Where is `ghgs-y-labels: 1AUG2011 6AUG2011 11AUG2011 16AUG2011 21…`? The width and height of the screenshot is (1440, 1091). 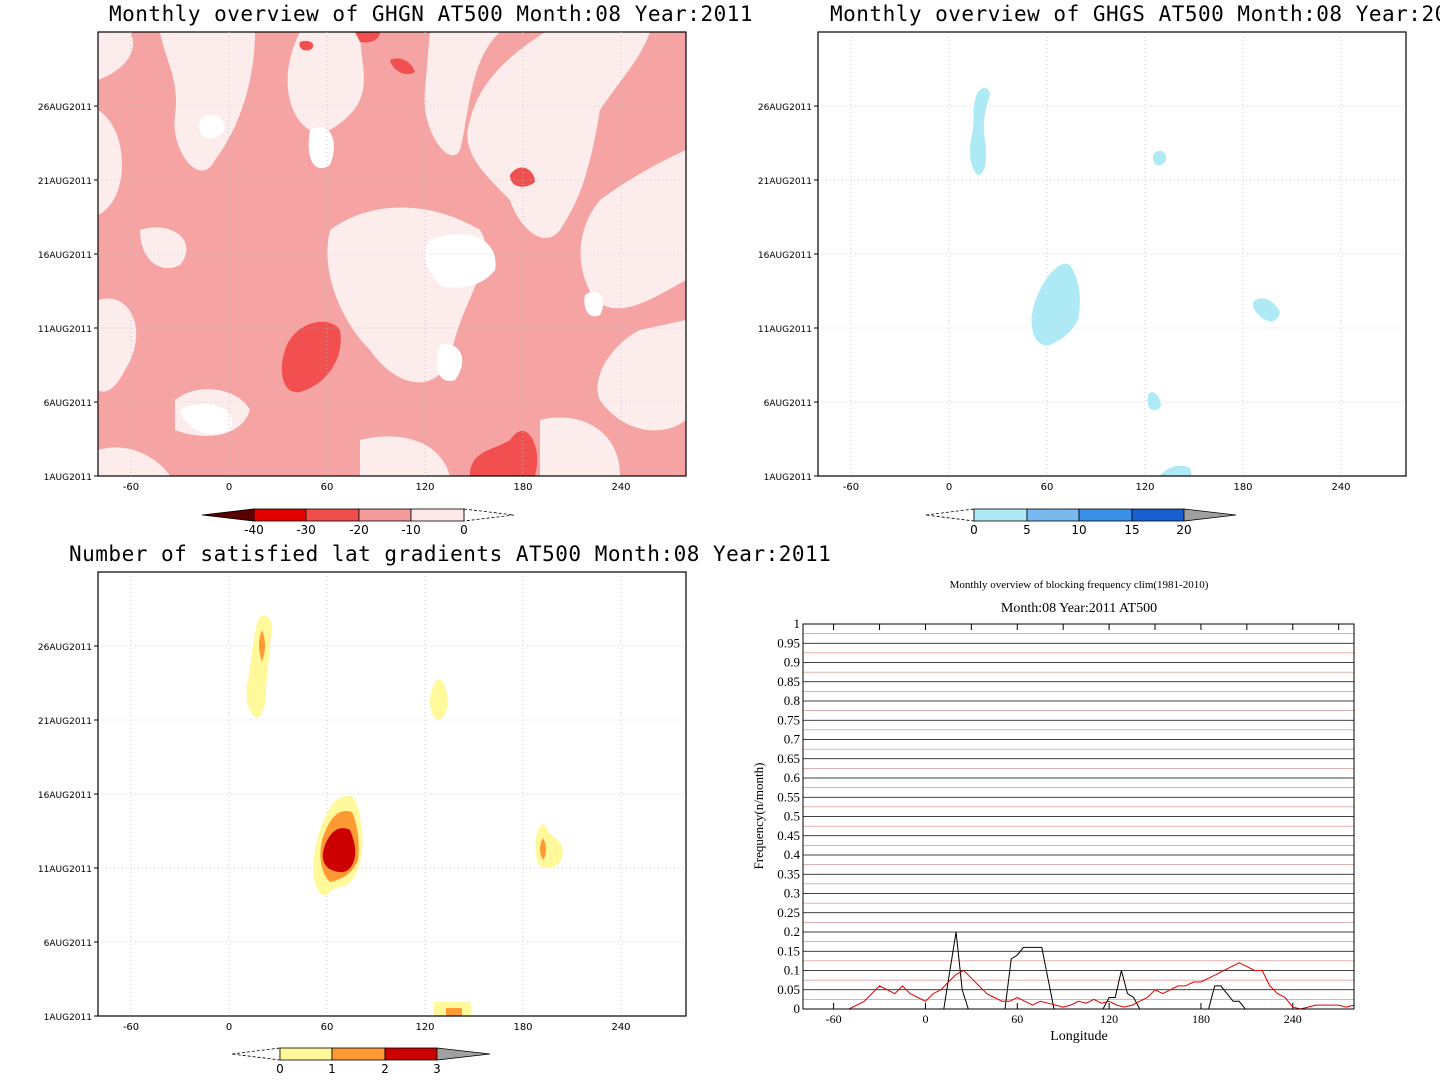
ghgs-y-labels: 1AUG2011 6AUG2011 11AUG2011 16AUG2011 21… is located at coordinates (785, 293).